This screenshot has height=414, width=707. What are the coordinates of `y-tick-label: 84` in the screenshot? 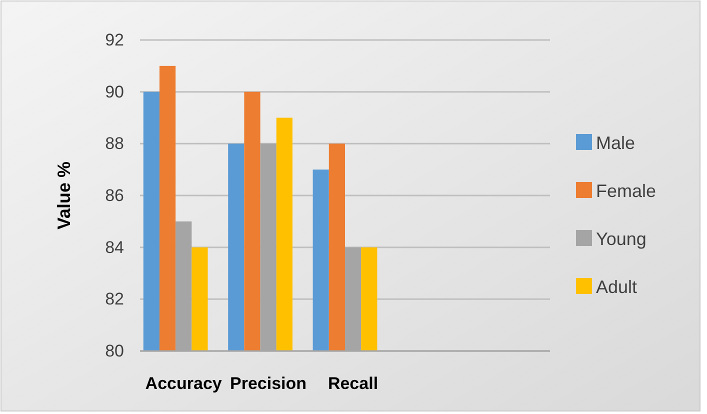 It's located at (114, 247).